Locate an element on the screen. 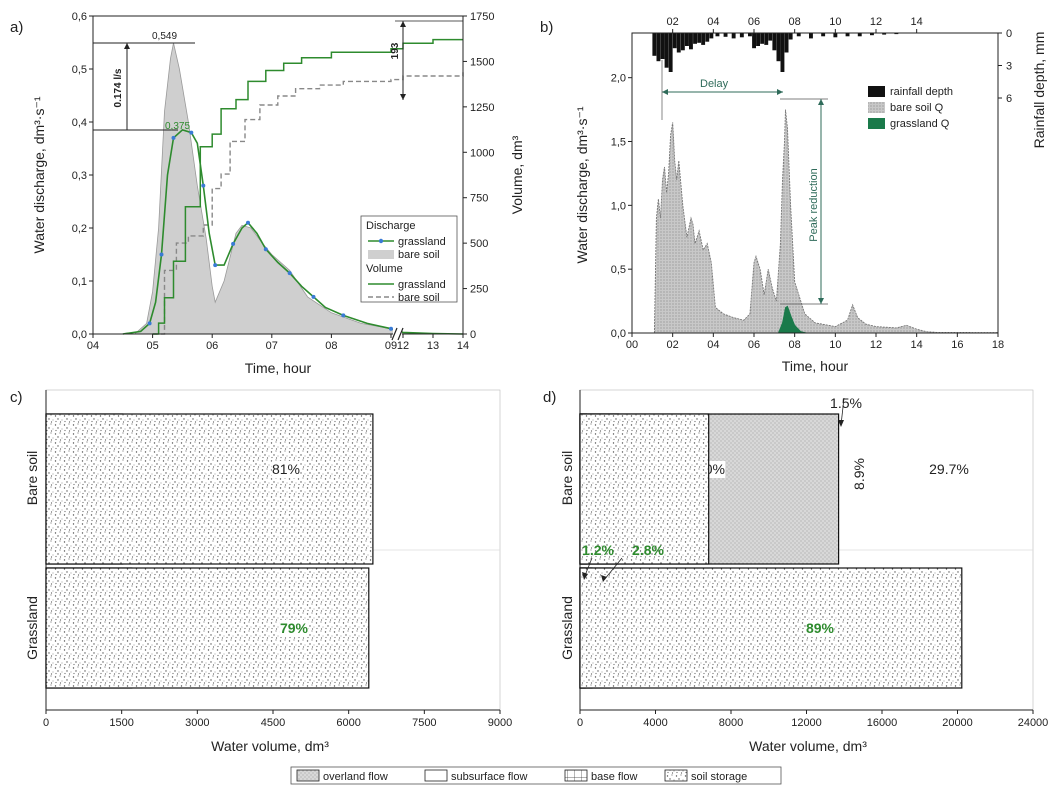 The image size is (1055, 789). a-y-tick-label-left: 0,3 is located at coordinates (79, 176).